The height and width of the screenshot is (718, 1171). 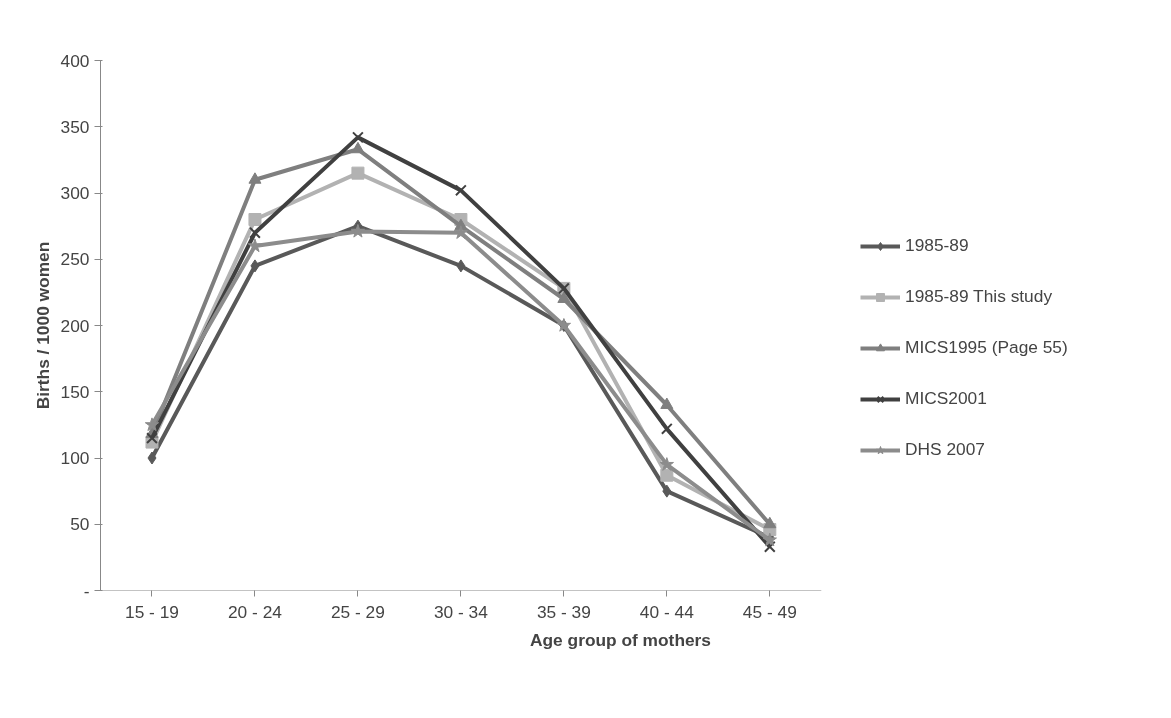 I want to click on x-tick-label: 15 - 19, so click(x=152, y=611).